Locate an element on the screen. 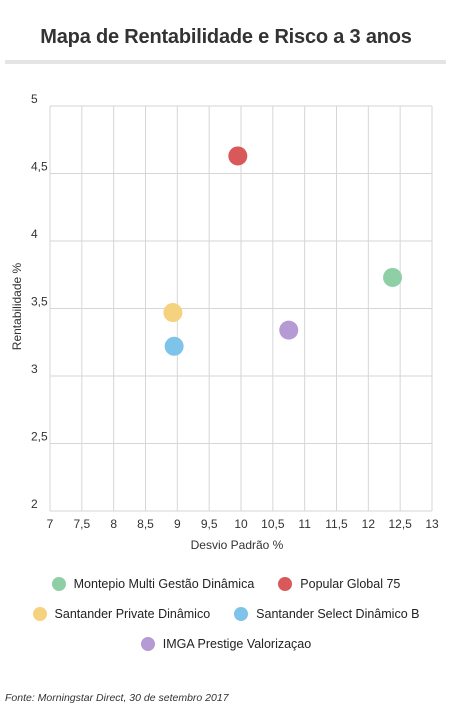 The image size is (470, 722). y-tick-label: 4,5 is located at coordinates (39, 167).